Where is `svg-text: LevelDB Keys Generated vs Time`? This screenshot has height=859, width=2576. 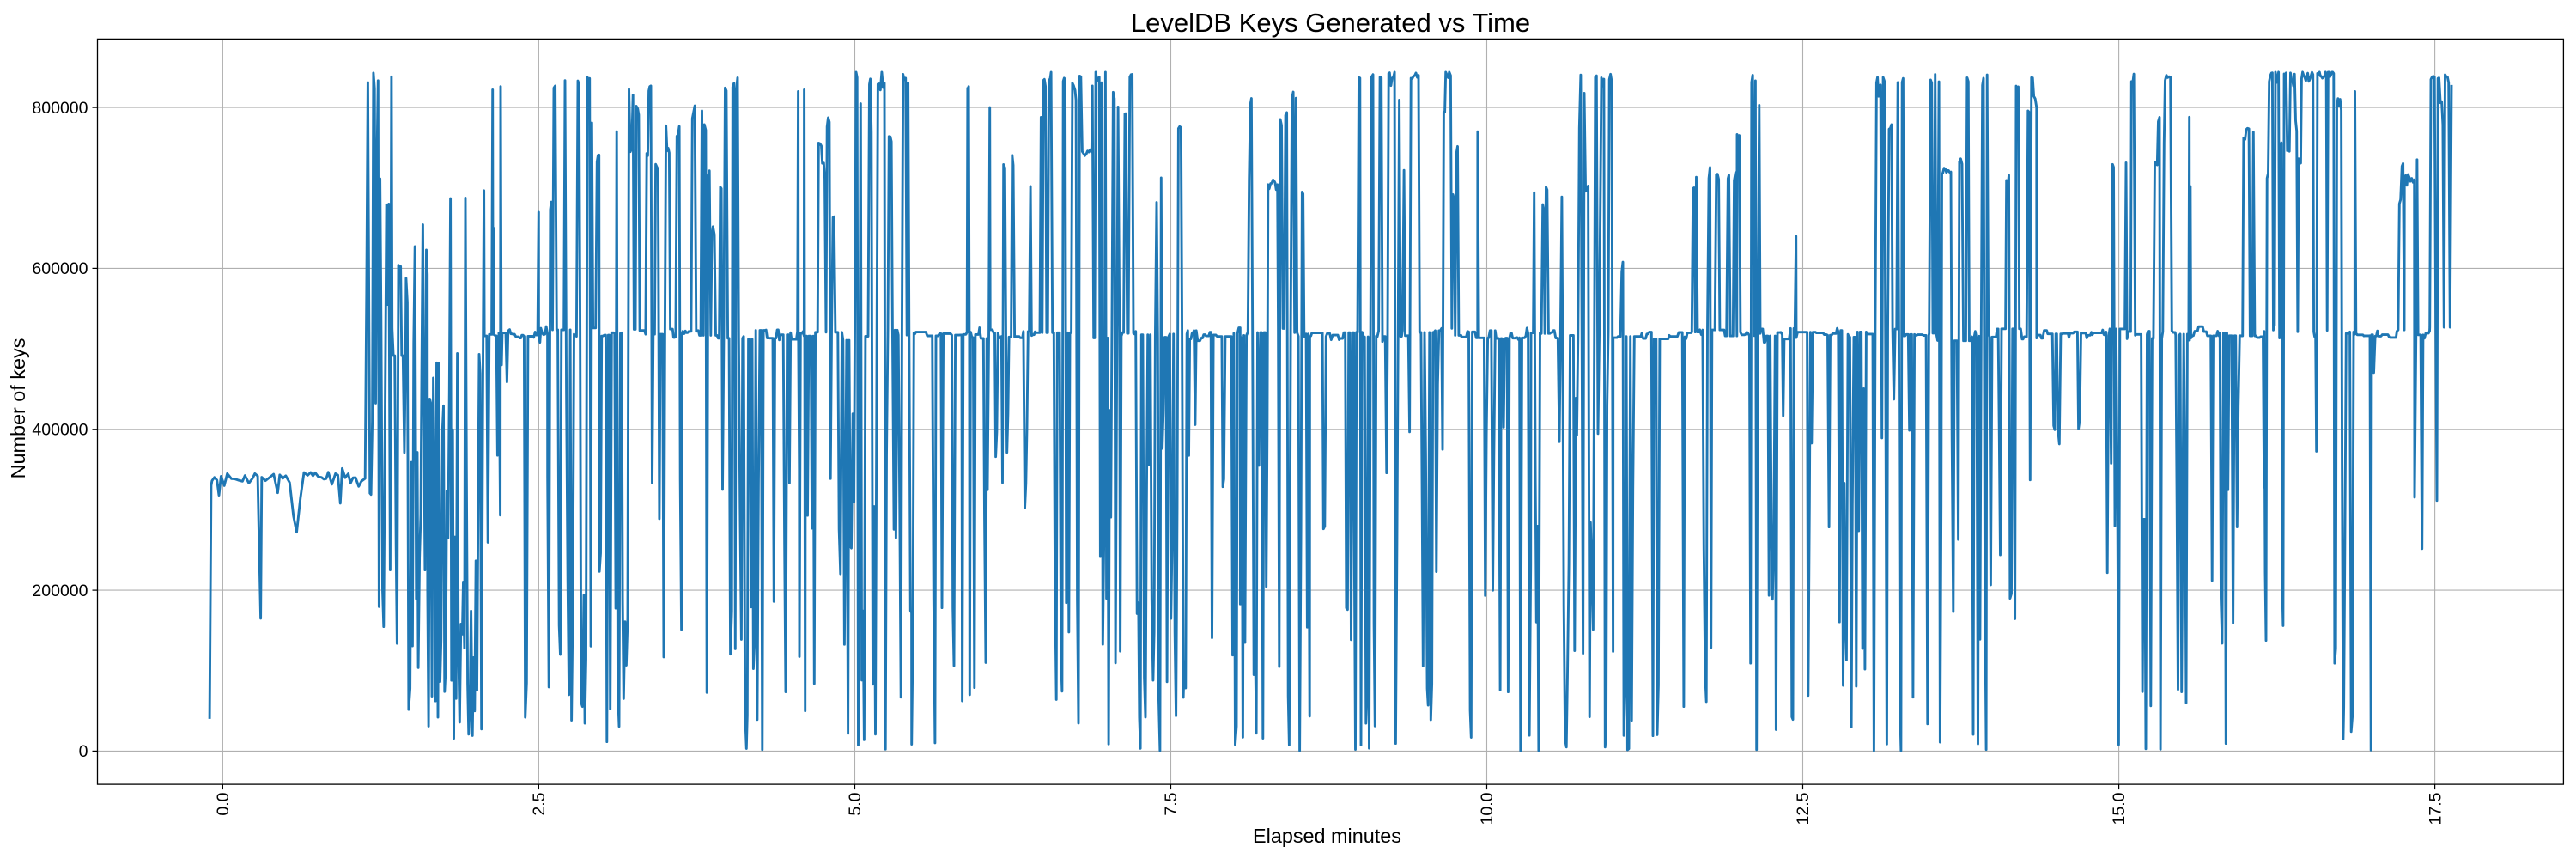 svg-text: LevelDB Keys Generated vs Time is located at coordinates (1330, 23).